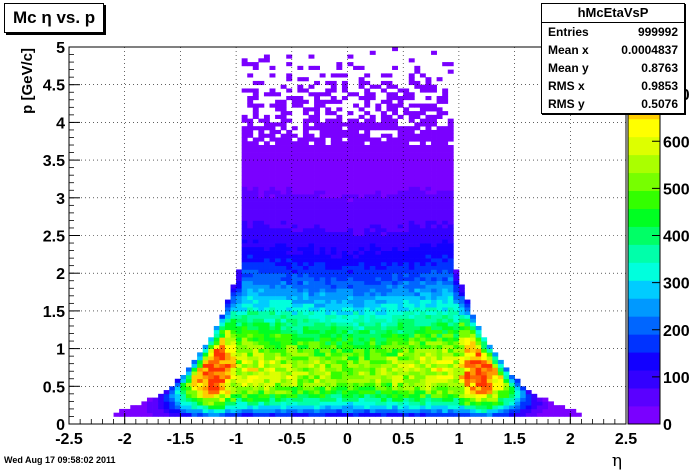 The image size is (696, 472). Describe the element at coordinates (60, 199) in the screenshot. I see `y-tick-label: 3` at that location.